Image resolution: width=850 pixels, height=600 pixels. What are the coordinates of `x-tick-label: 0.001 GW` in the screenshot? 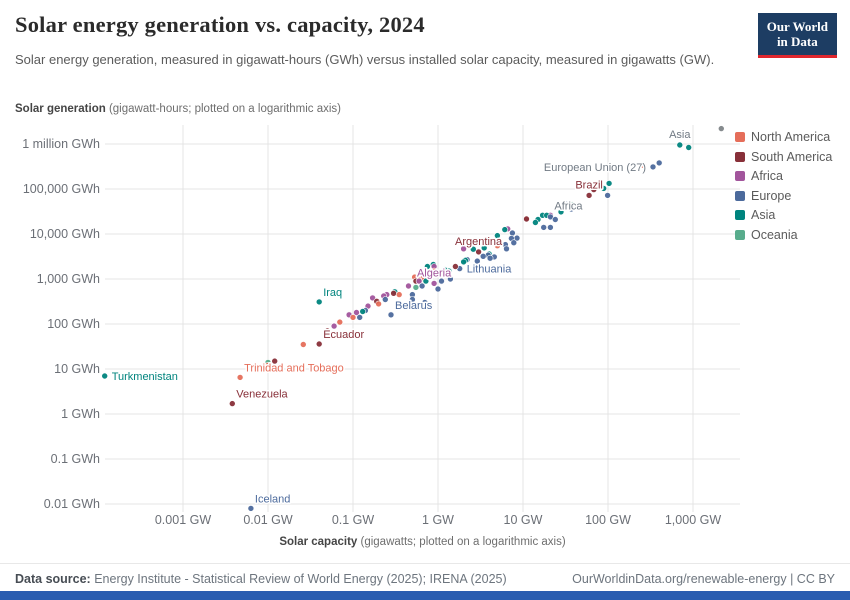 It's located at (183, 520).